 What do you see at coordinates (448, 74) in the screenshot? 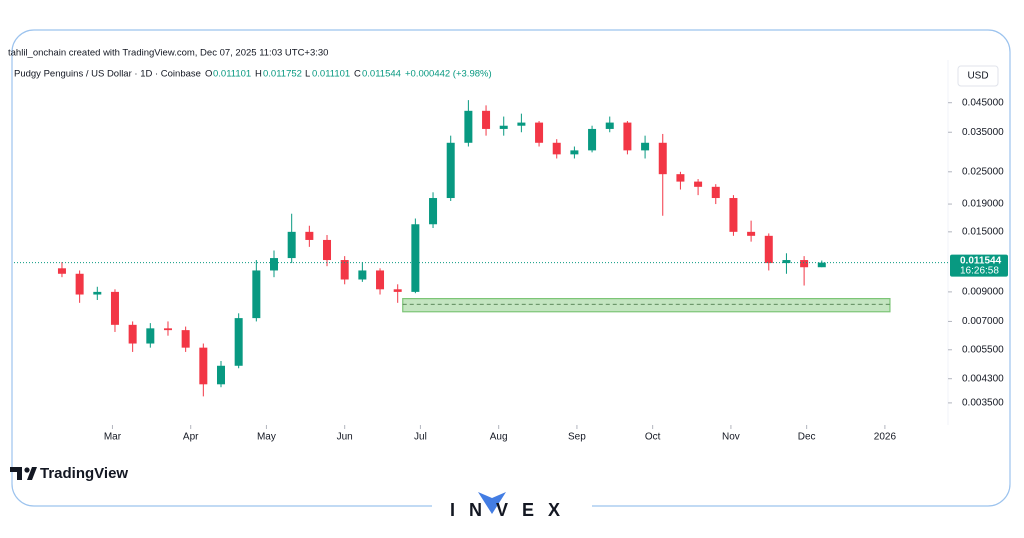
I see `change: +0.000442 (+3.98%)` at bounding box center [448, 74].